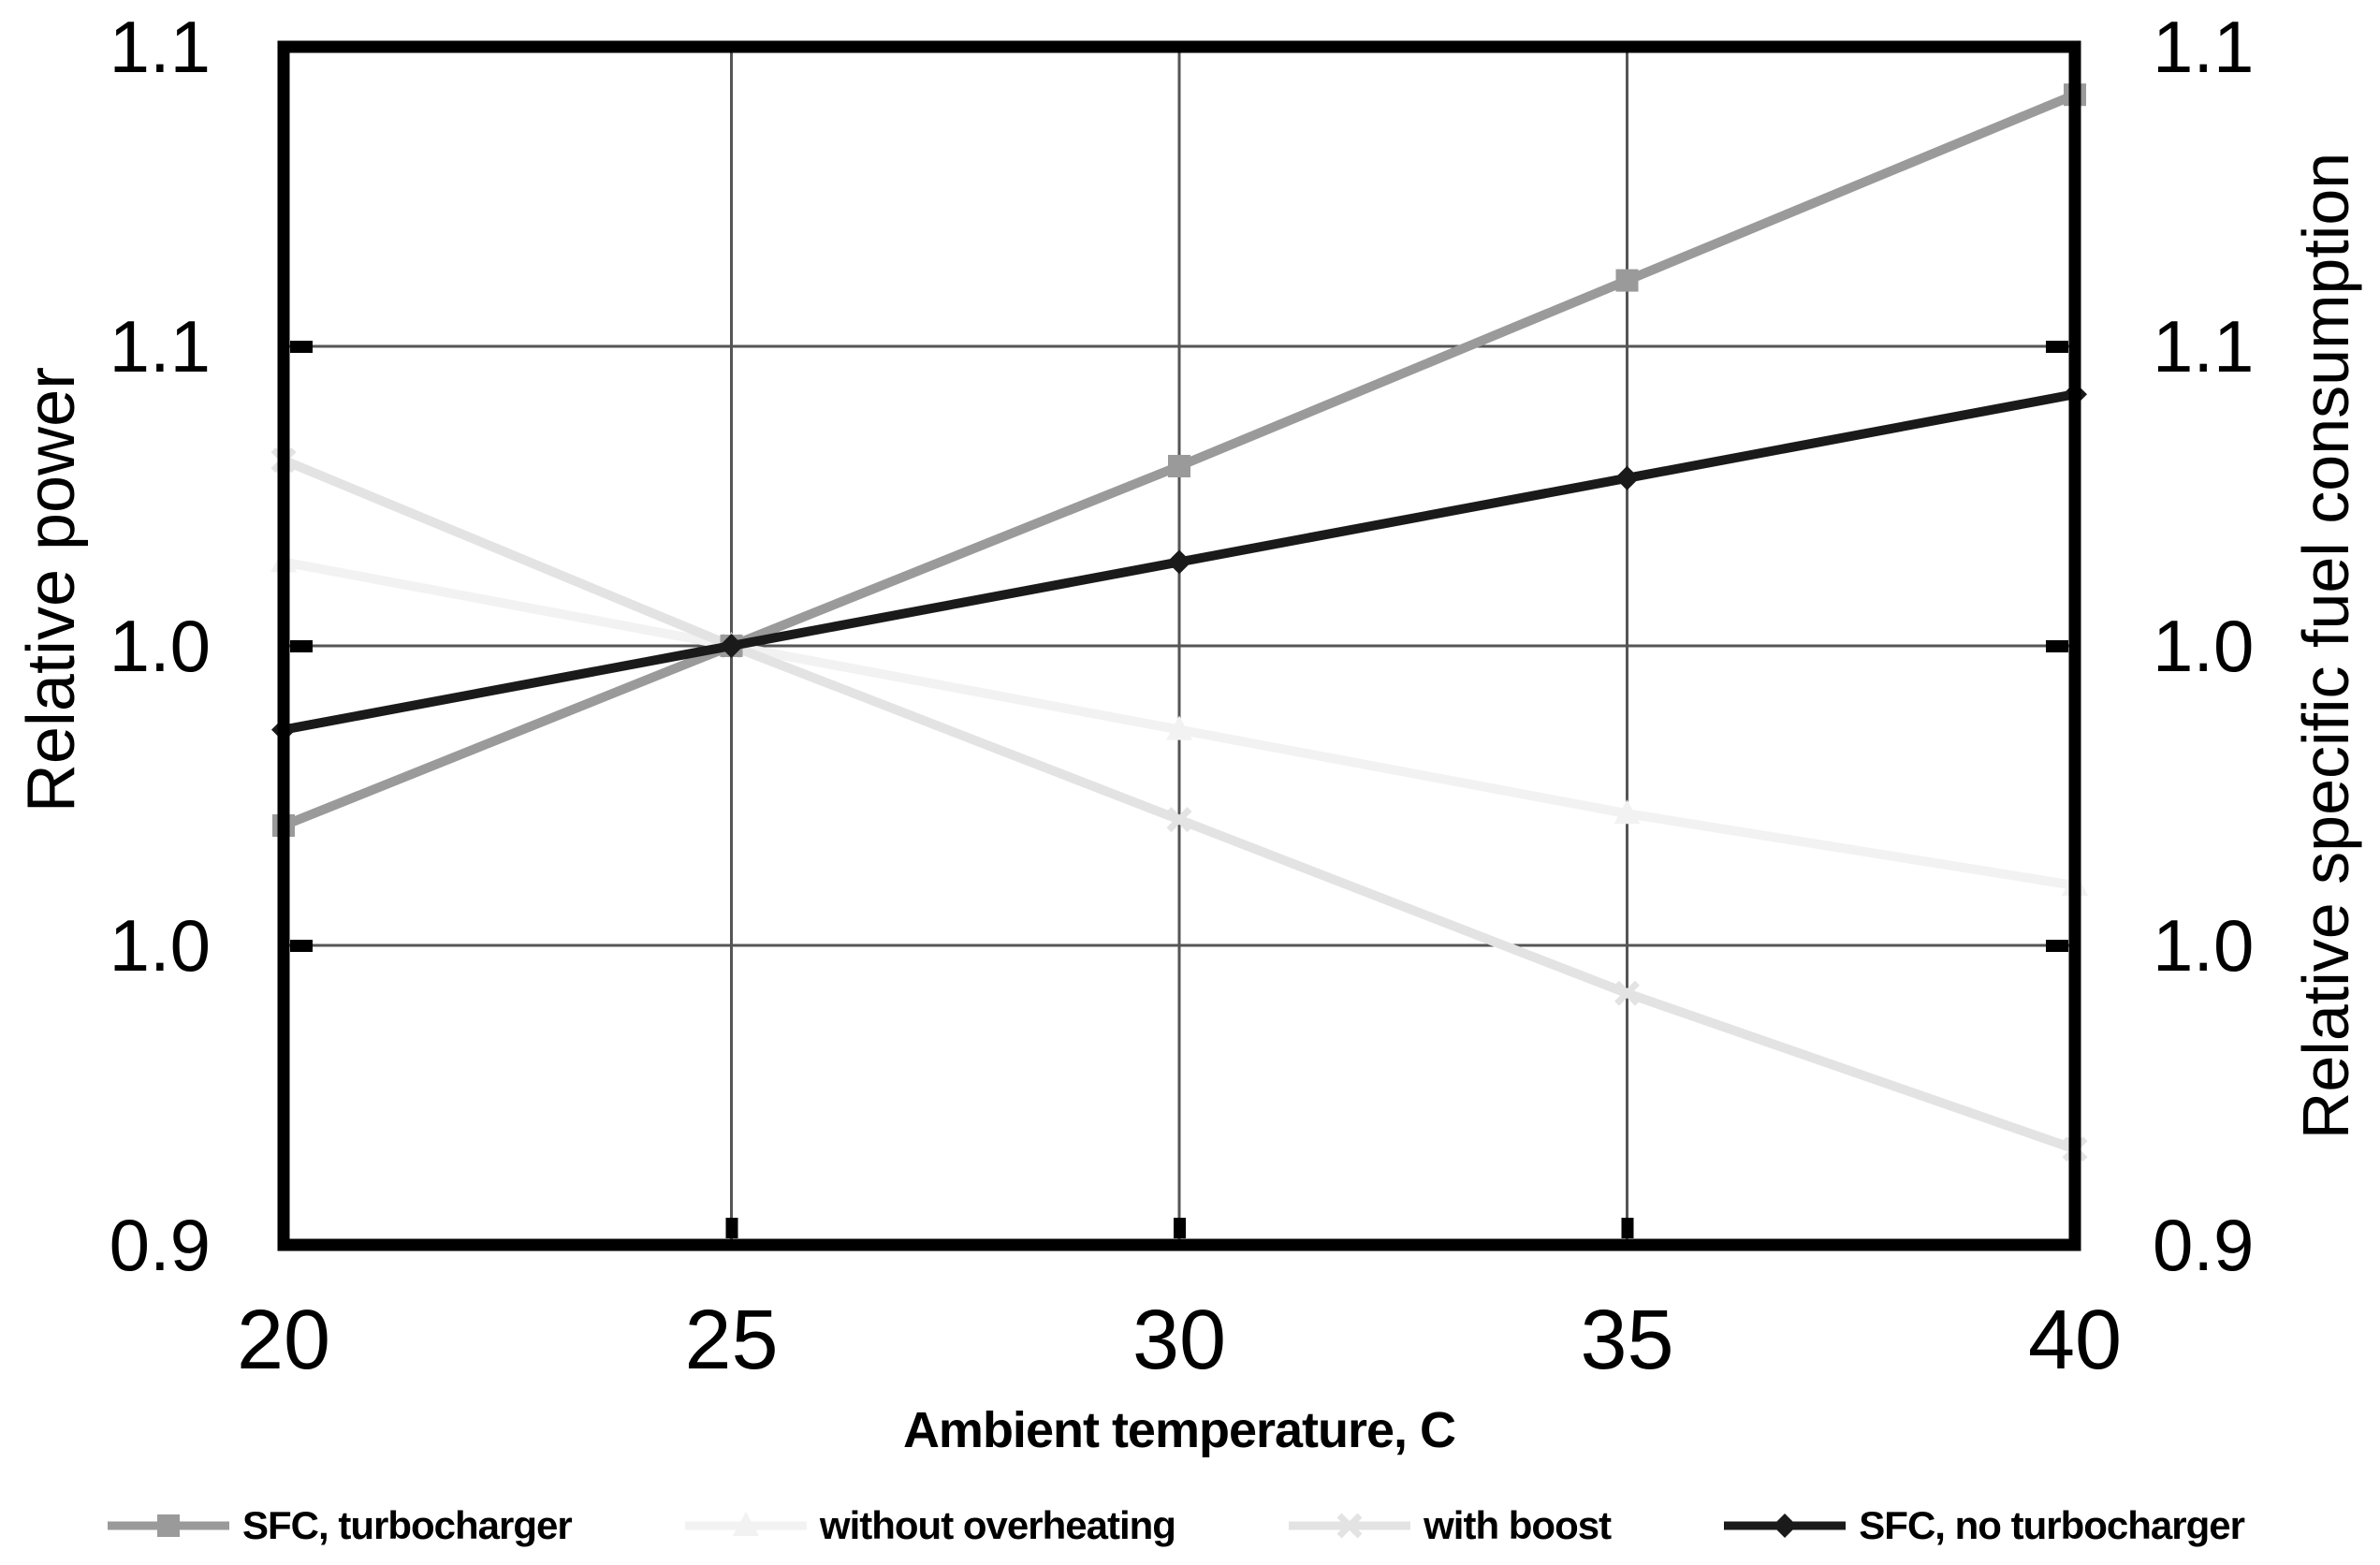  I want to click on x-axis-tick-label: 30, so click(1179, 1340).